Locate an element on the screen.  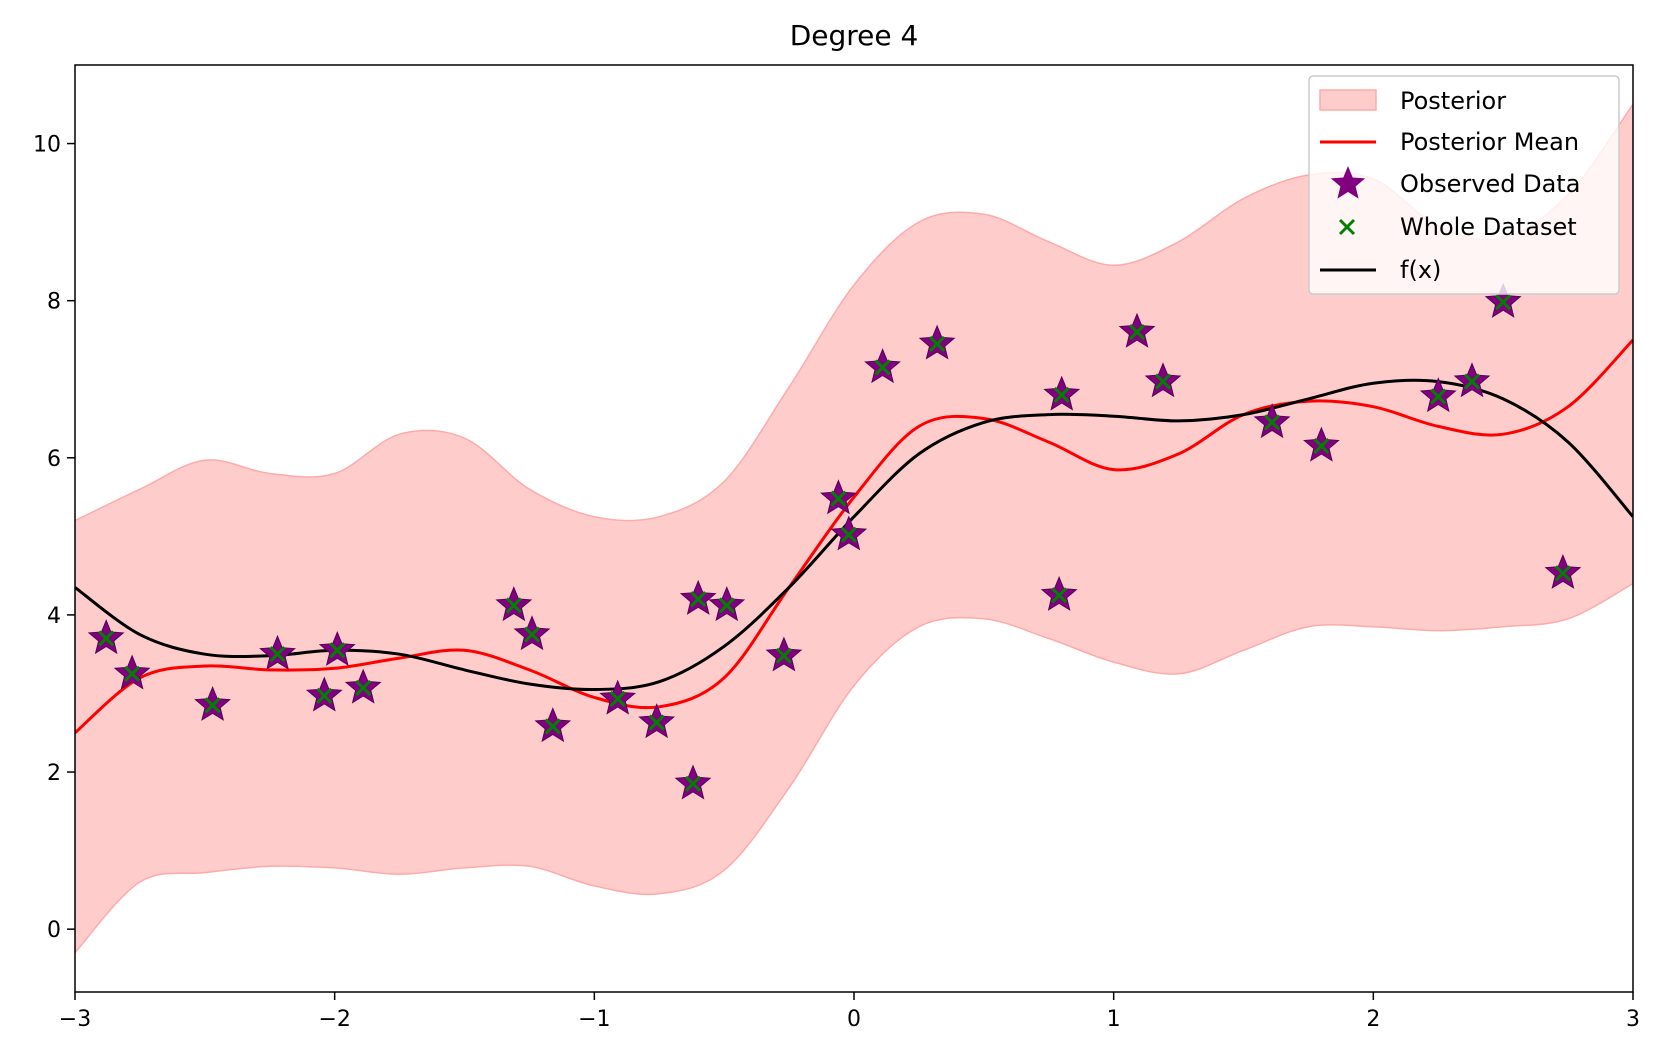
legend-label-posterior-mean: Posterior Mean is located at coordinates (1489, 142).